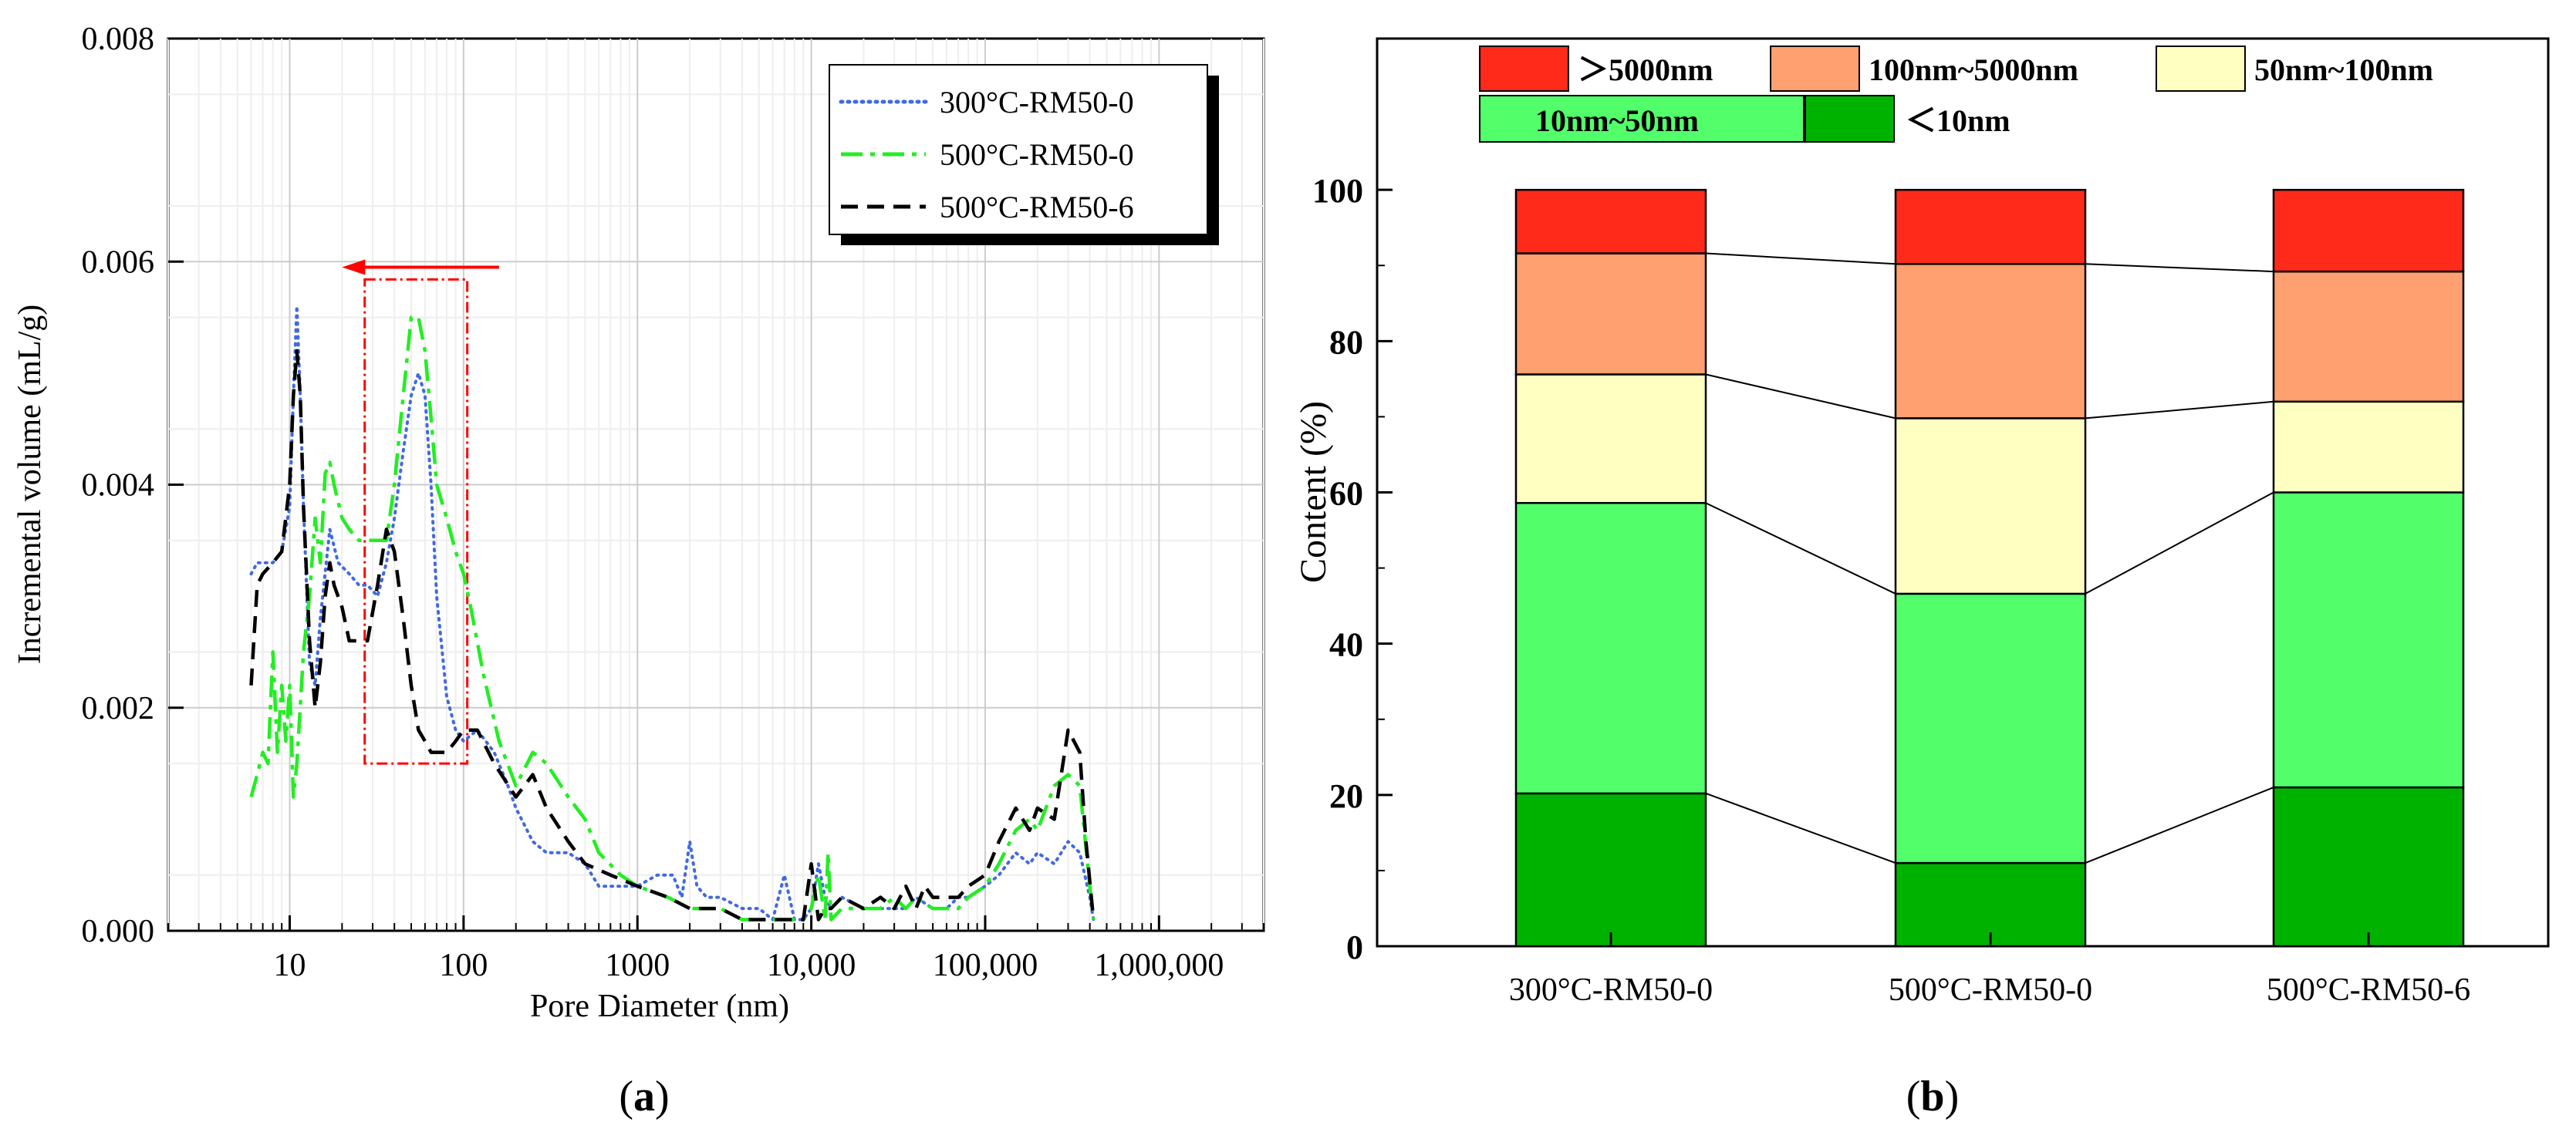 The image size is (2576, 1139). I want to click on legend-label-500-rm50-0: 500°C-RM50-0, so click(1037, 155).